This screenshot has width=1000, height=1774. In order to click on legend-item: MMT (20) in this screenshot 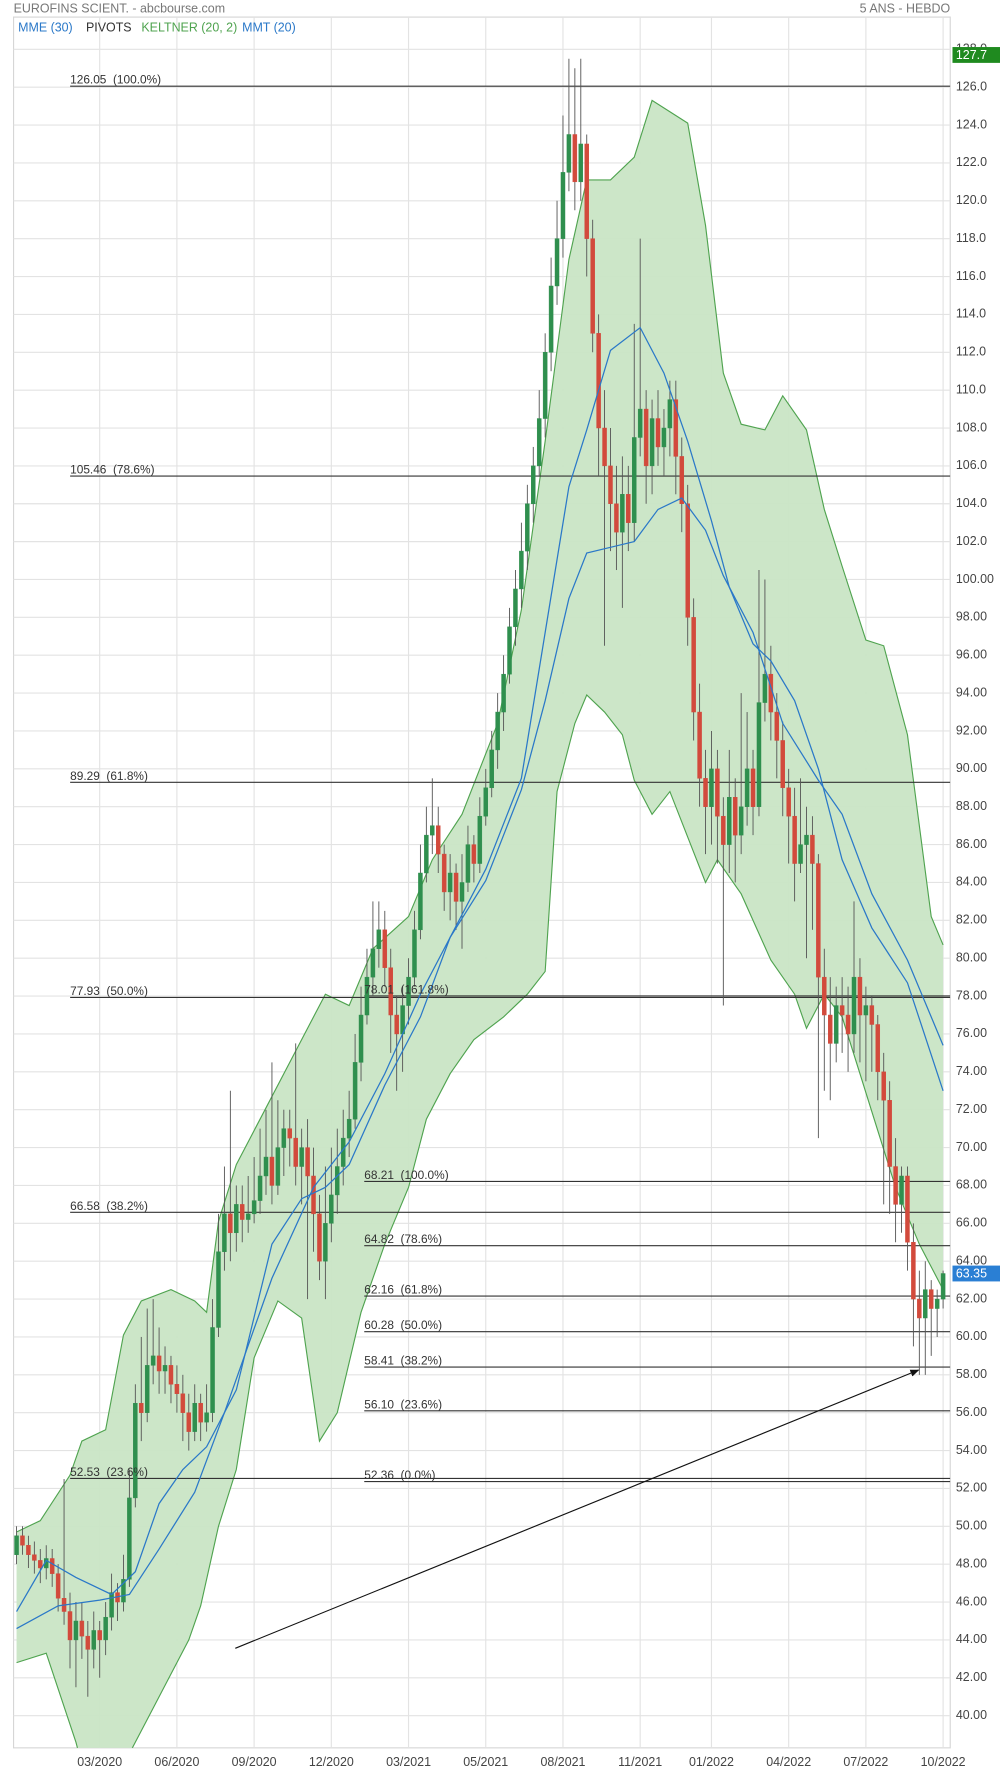, I will do `click(269, 28)`.